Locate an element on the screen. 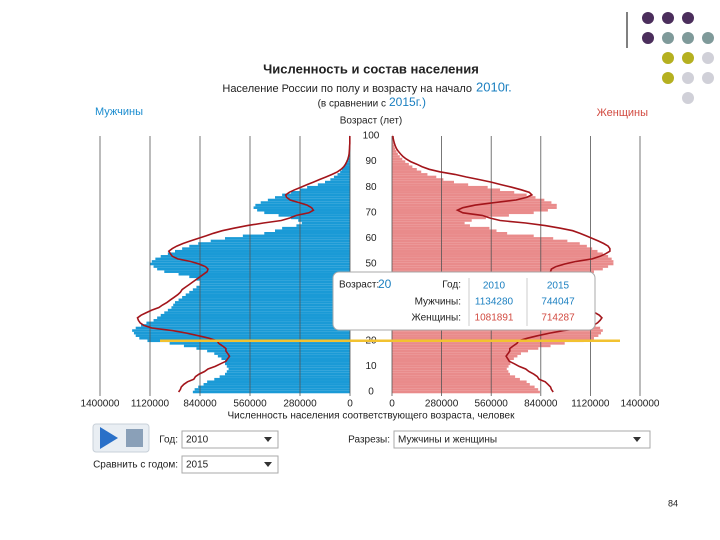 This screenshot has width=720, height=540. outline is located at coordinates (501, 264).